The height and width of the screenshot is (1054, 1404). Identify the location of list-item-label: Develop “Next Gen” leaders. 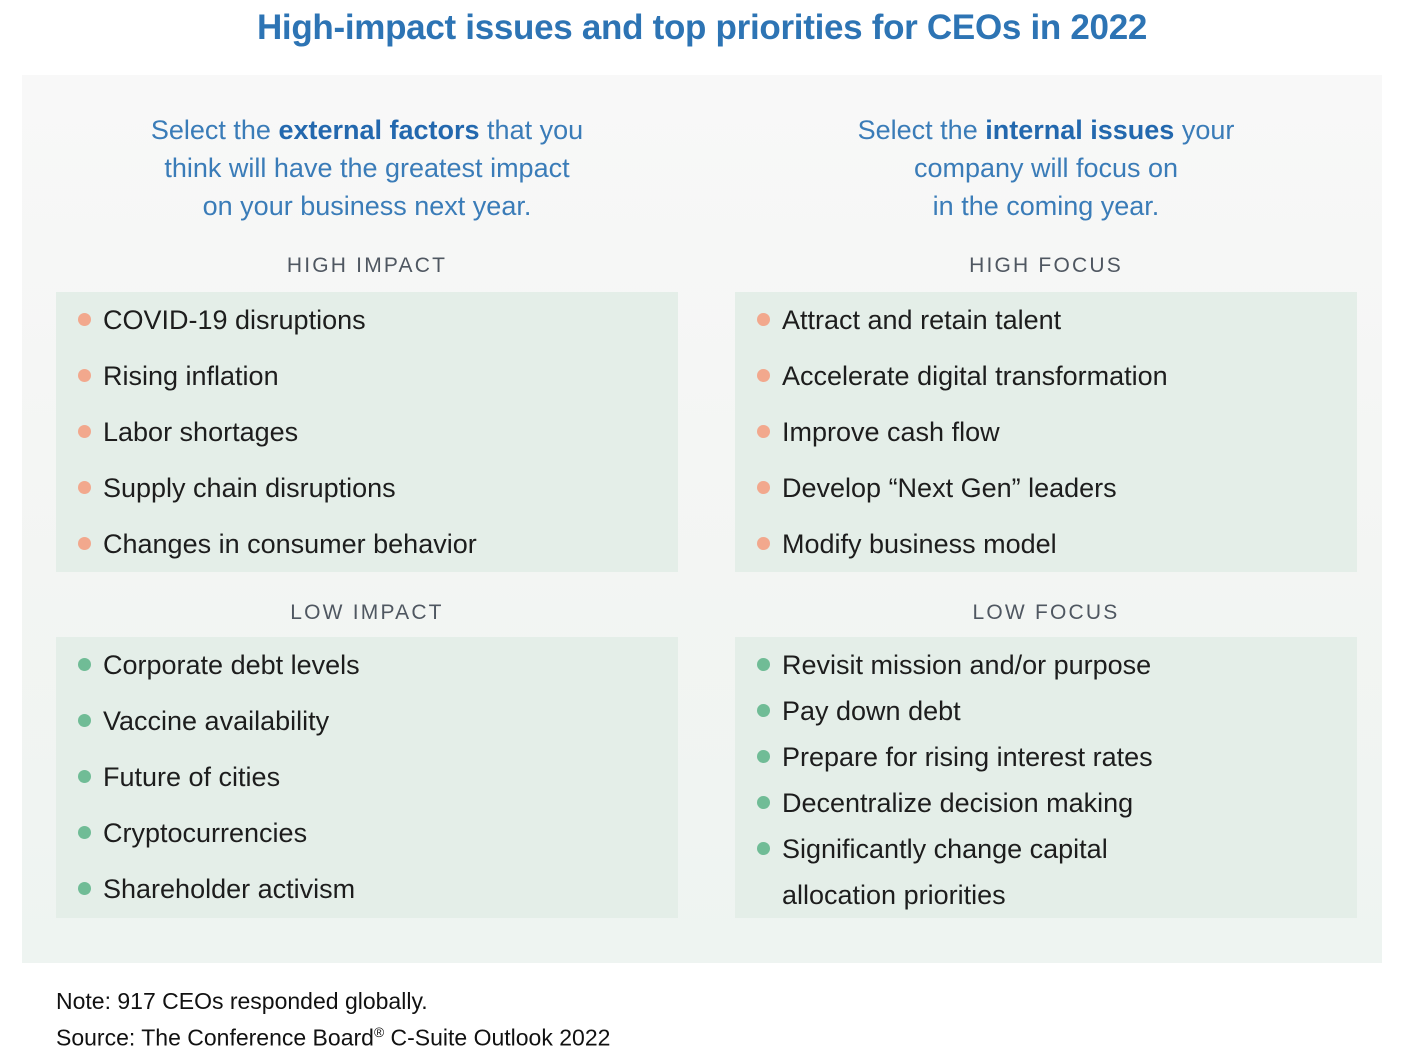
(949, 488).